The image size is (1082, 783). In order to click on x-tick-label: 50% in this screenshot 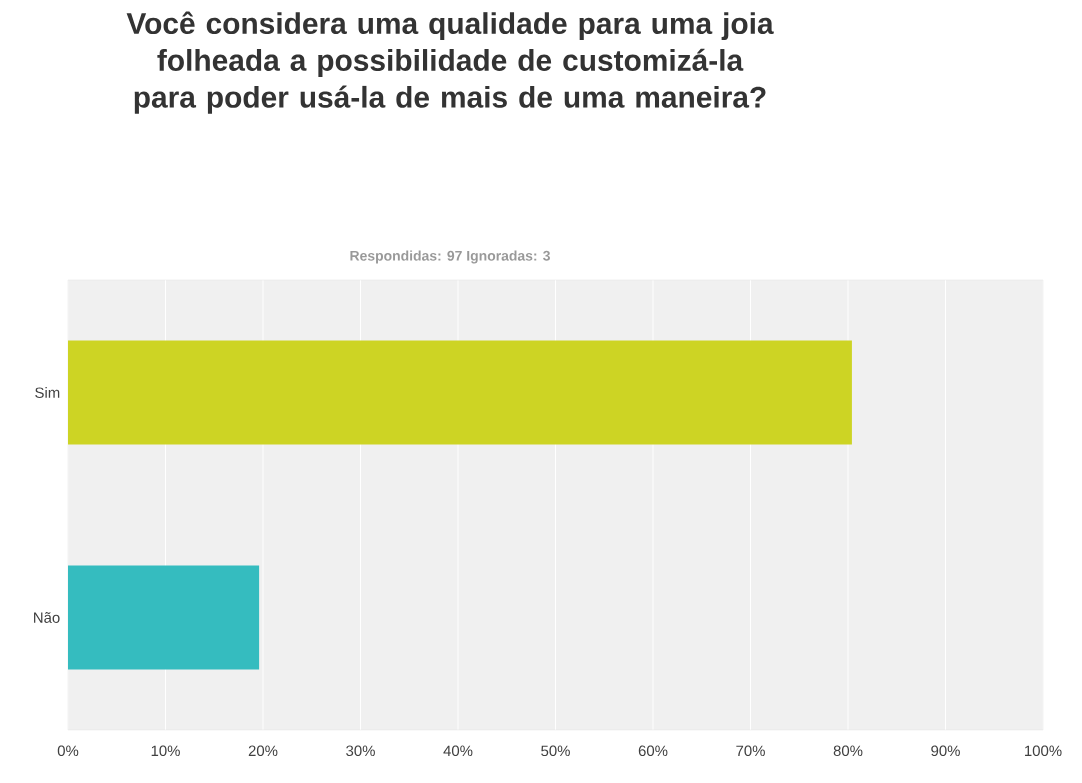, I will do `click(555, 751)`.